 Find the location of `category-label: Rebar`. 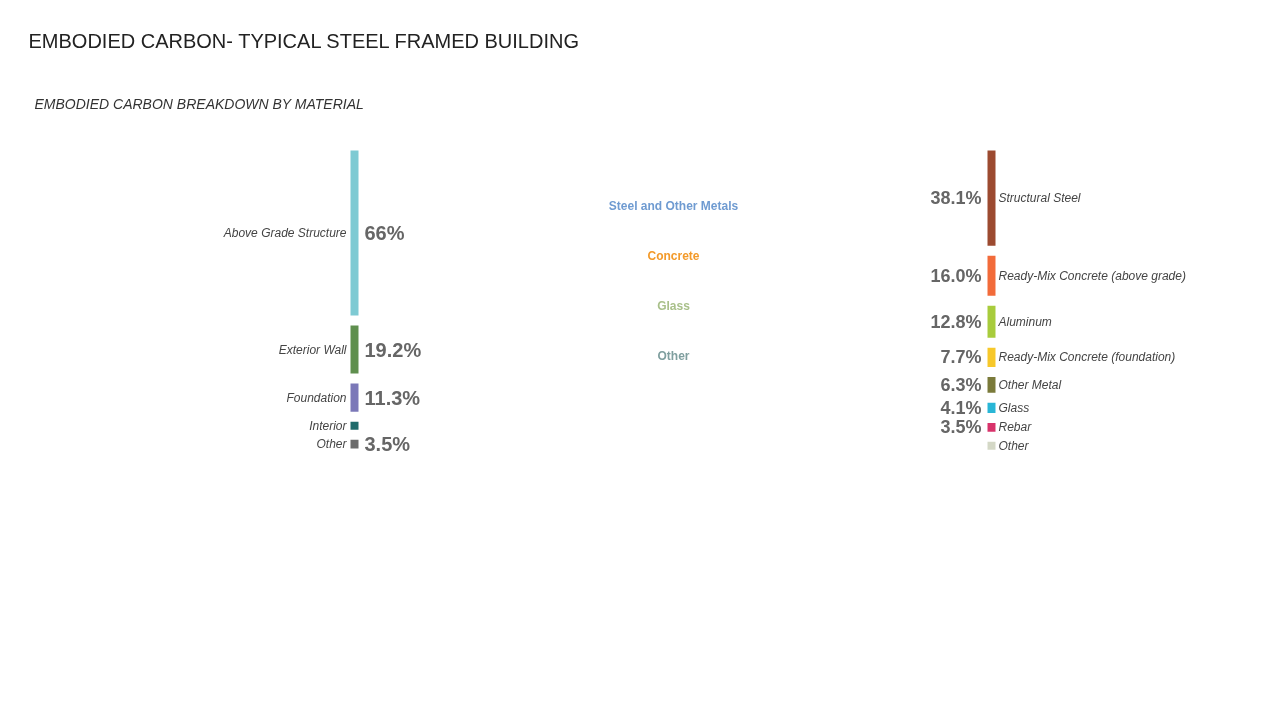

category-label: Rebar is located at coordinates (1015, 427).